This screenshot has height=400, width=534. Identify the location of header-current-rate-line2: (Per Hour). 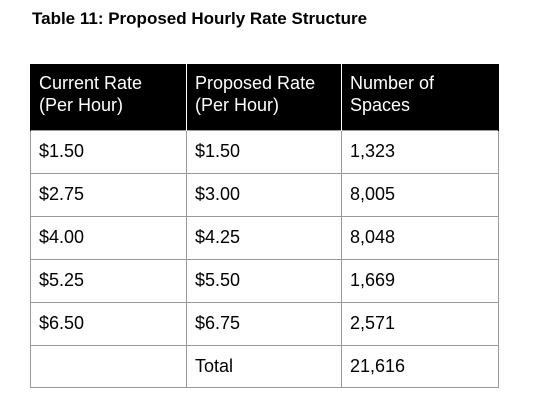
(81, 105).